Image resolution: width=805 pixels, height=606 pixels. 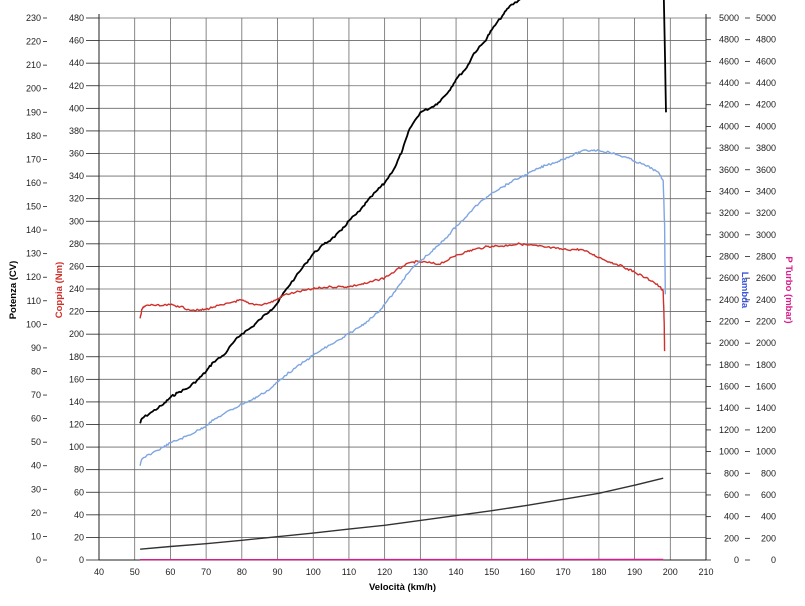 I want to click on x-tick-label: 110, so click(x=349, y=572).